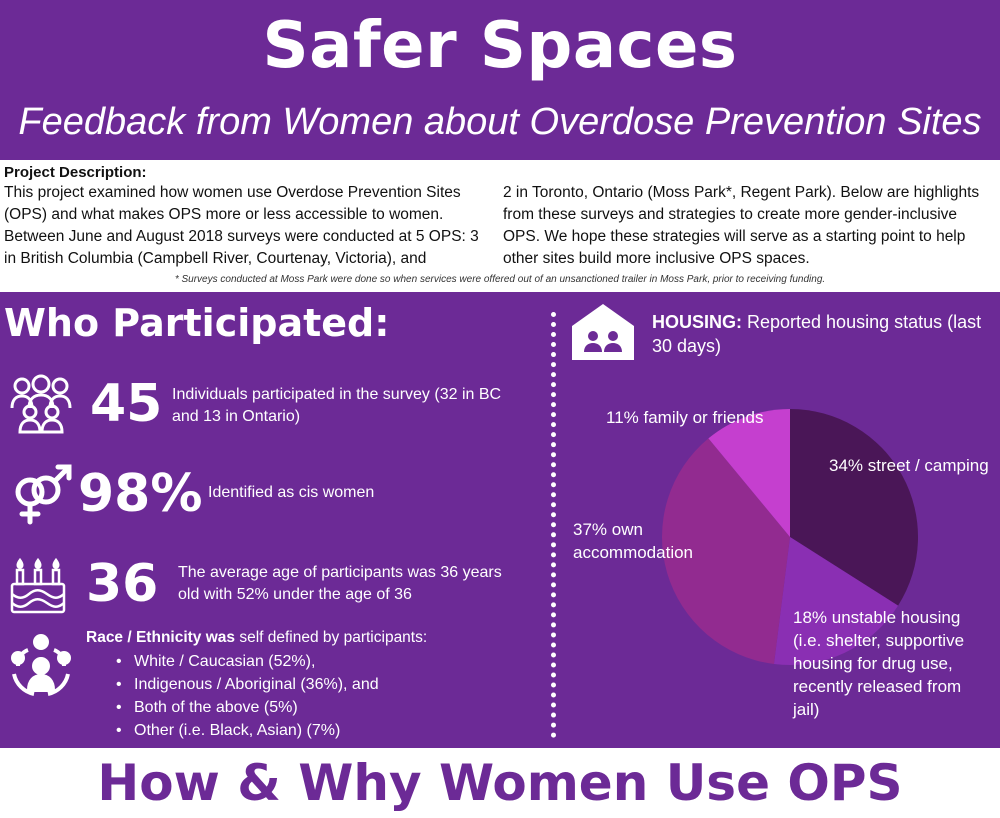 This screenshot has height=818, width=1000. Describe the element at coordinates (197, 323) in the screenshot. I see `who-participated-title: Who Participated:` at that location.